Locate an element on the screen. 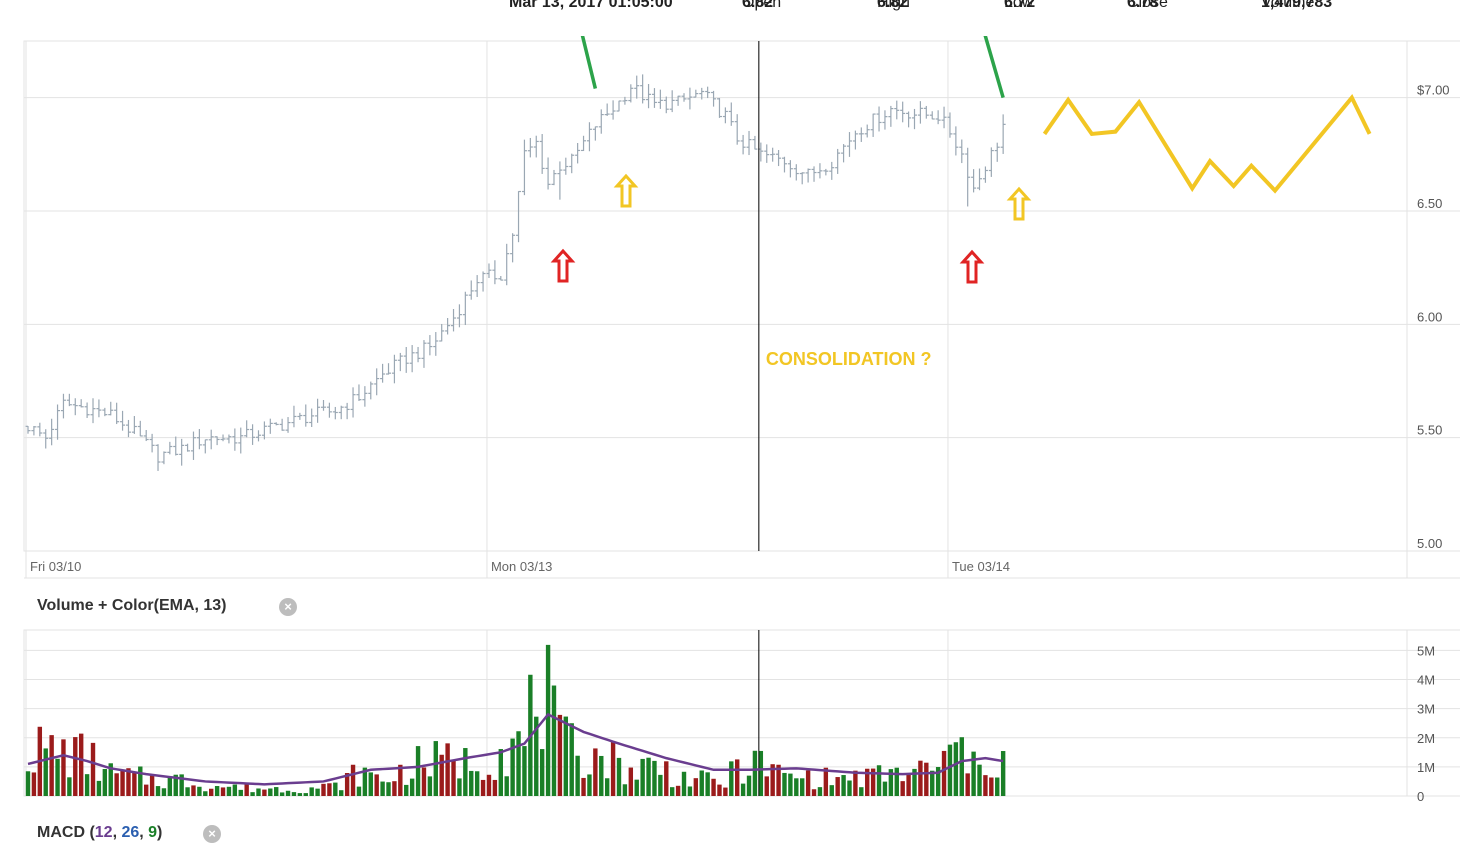 This screenshot has width=1475, height=852. info-low: Low 6.72 is located at coordinates (1020, 5).